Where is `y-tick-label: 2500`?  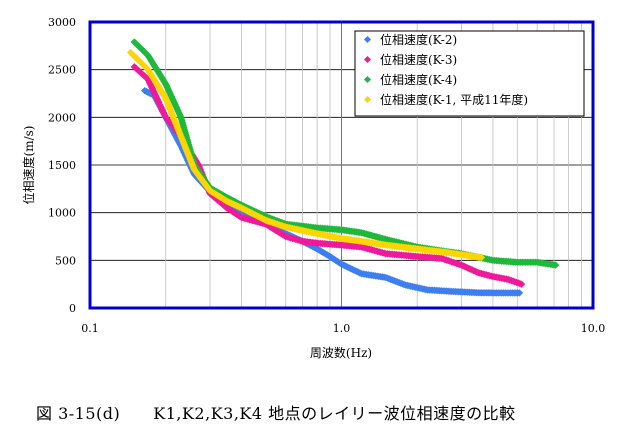 y-tick-label: 2500 is located at coordinates (62, 70).